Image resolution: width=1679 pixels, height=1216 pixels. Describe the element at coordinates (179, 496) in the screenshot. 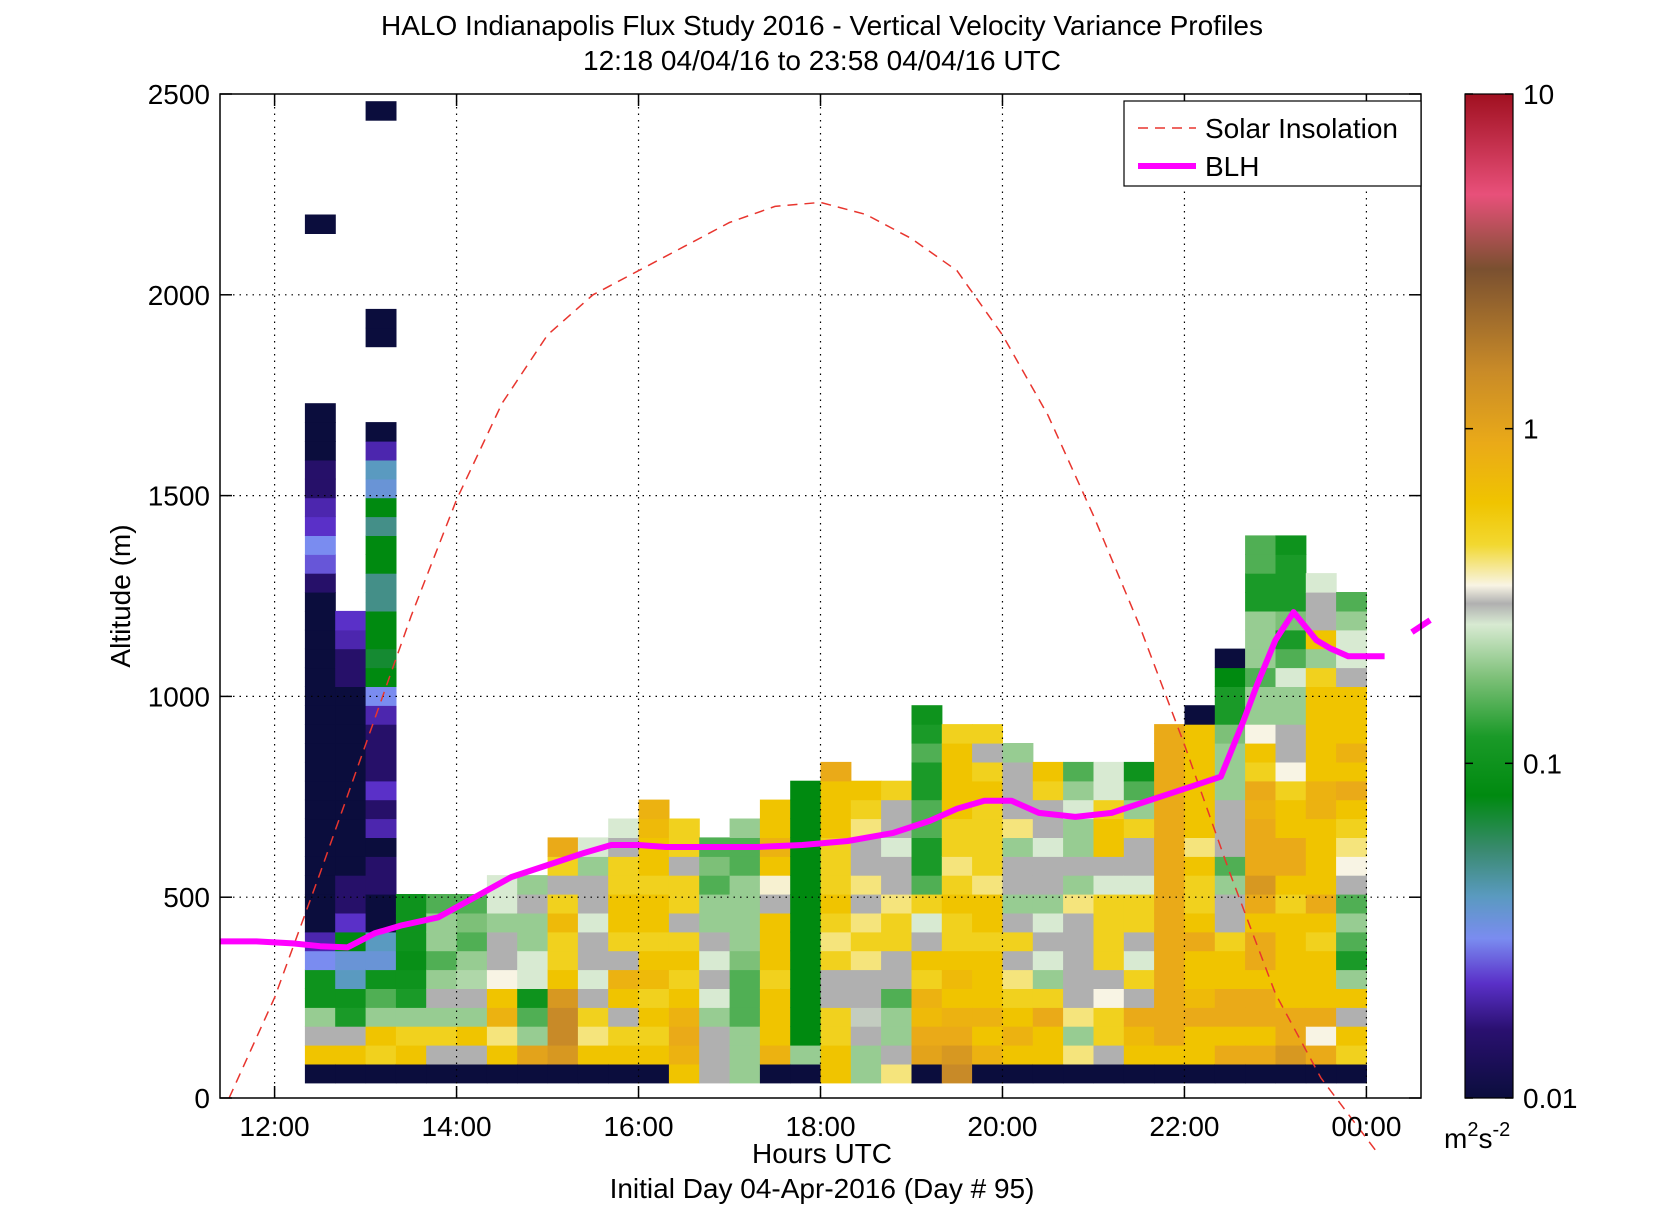

I see `y-tick-label: 1500` at that location.